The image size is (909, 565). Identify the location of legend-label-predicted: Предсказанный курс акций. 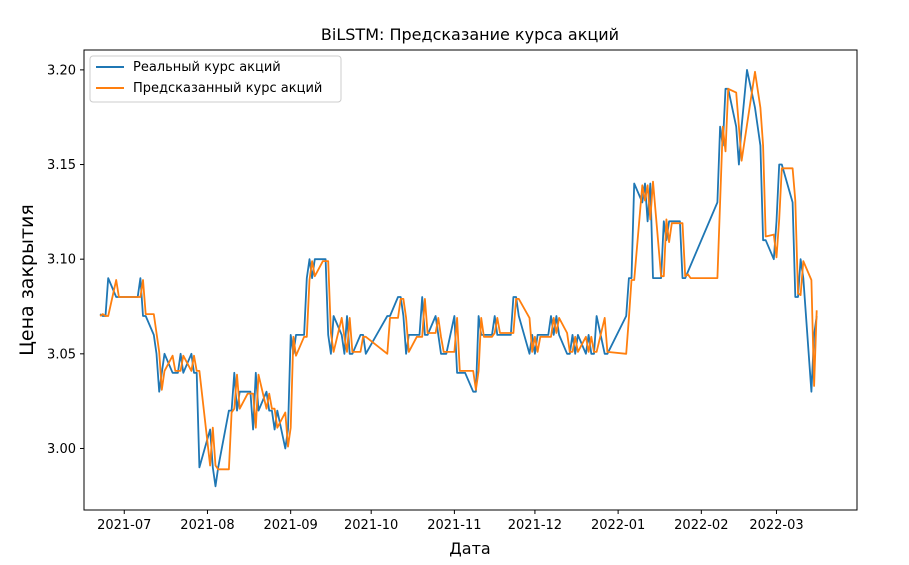
(227, 88).